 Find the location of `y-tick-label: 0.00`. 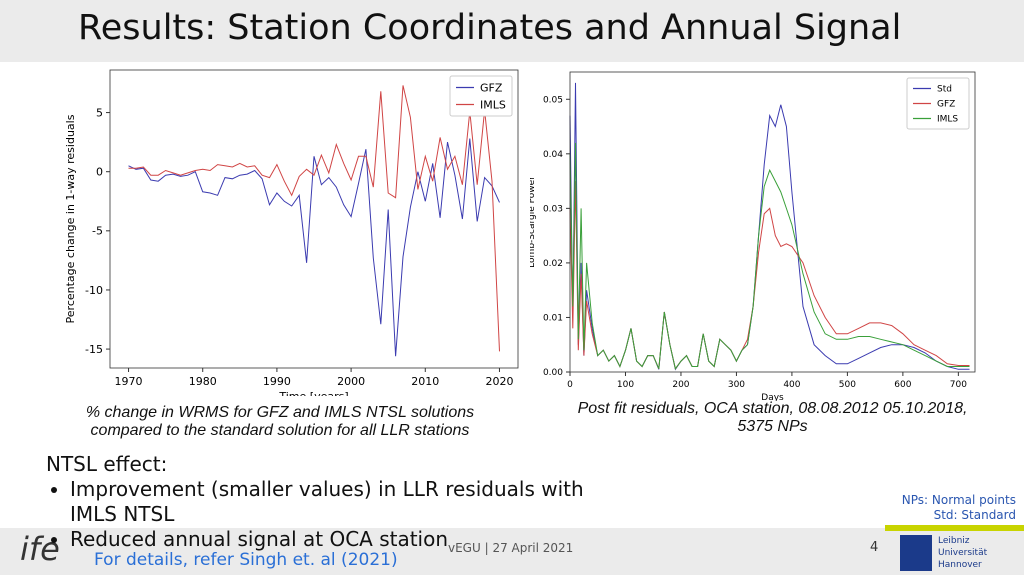

y-tick-label: 0.00 is located at coordinates (553, 373).